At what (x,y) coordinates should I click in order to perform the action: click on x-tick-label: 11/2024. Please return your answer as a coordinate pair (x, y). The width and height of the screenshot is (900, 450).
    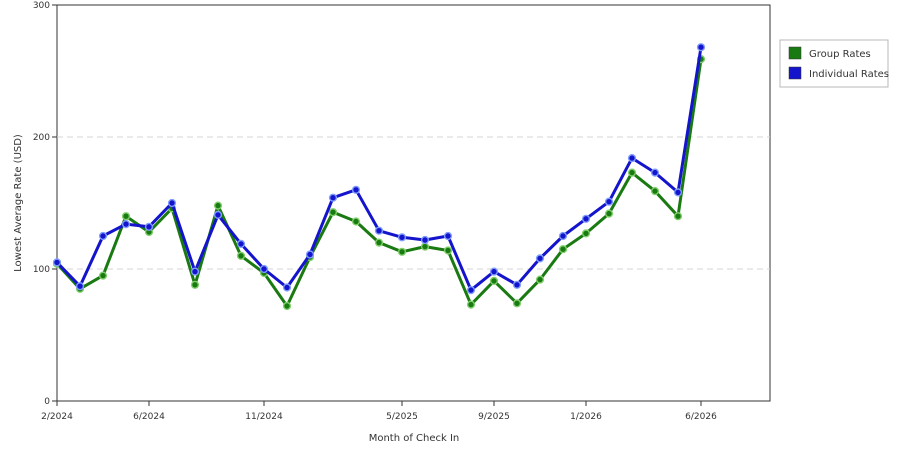
    Looking at the image, I should click on (264, 417).